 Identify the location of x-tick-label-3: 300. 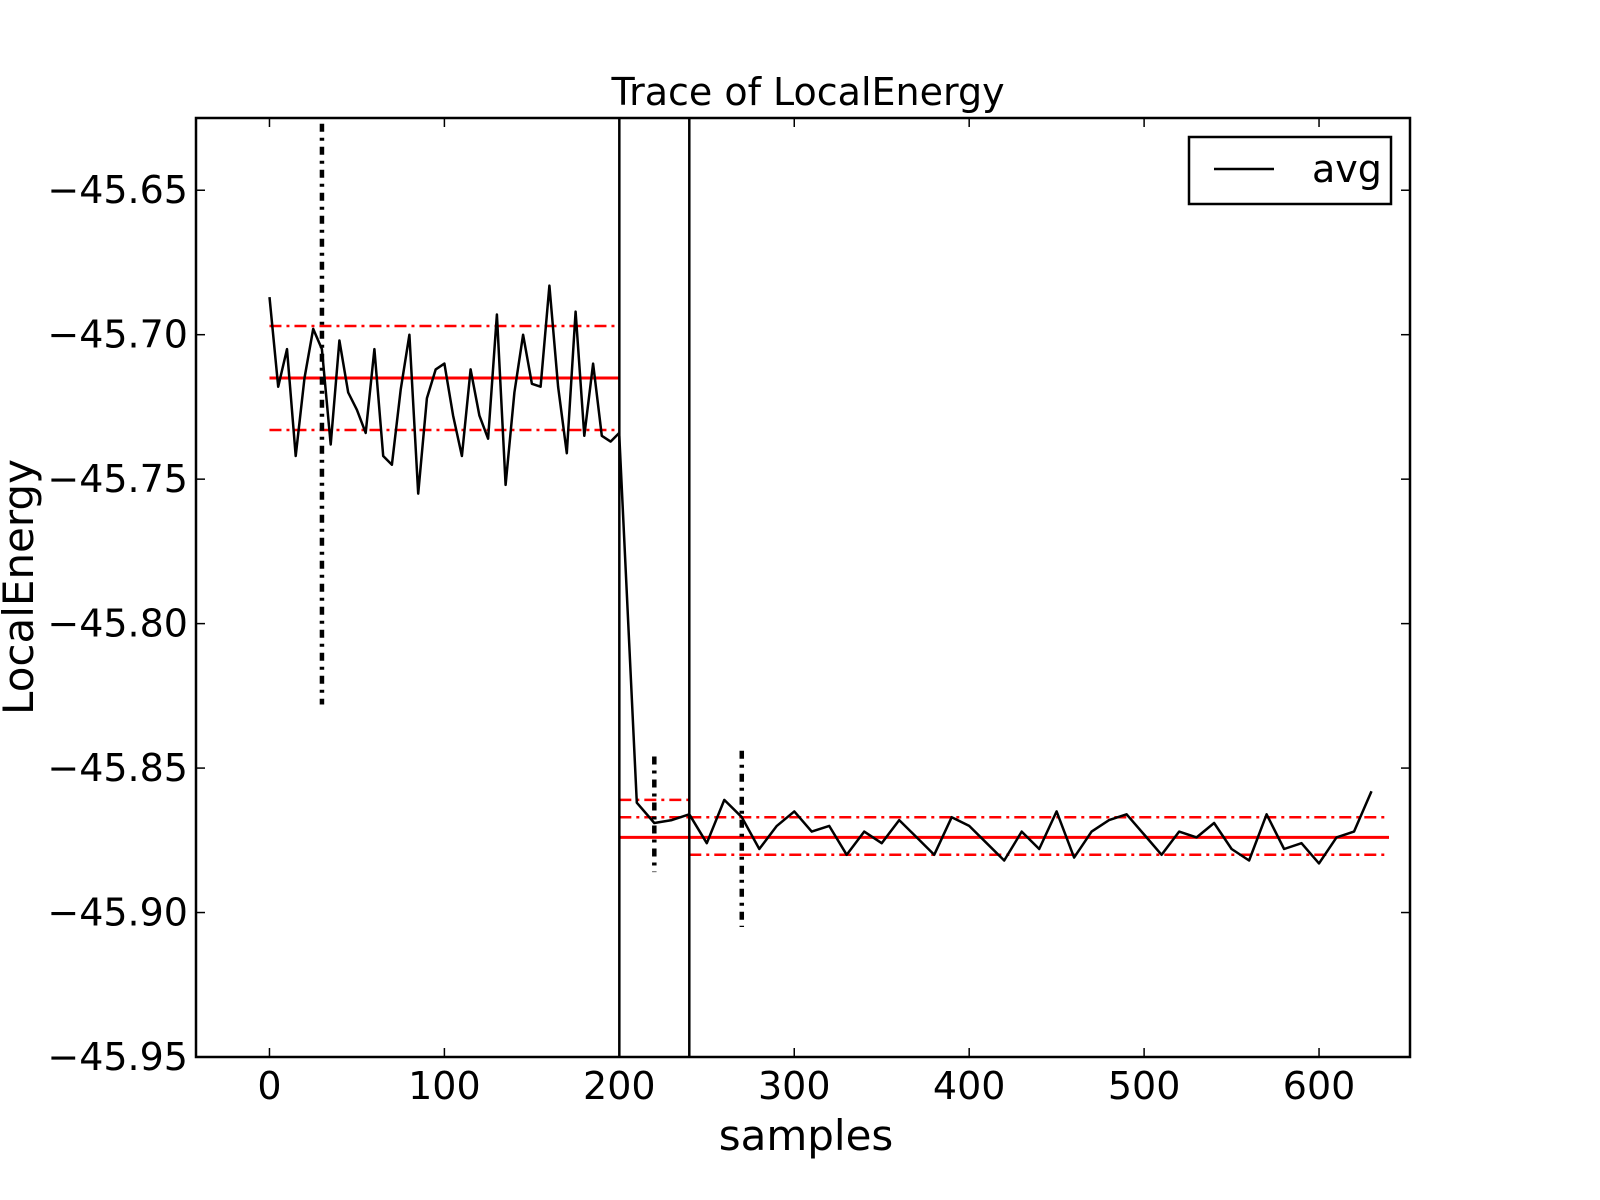
(794, 1086).